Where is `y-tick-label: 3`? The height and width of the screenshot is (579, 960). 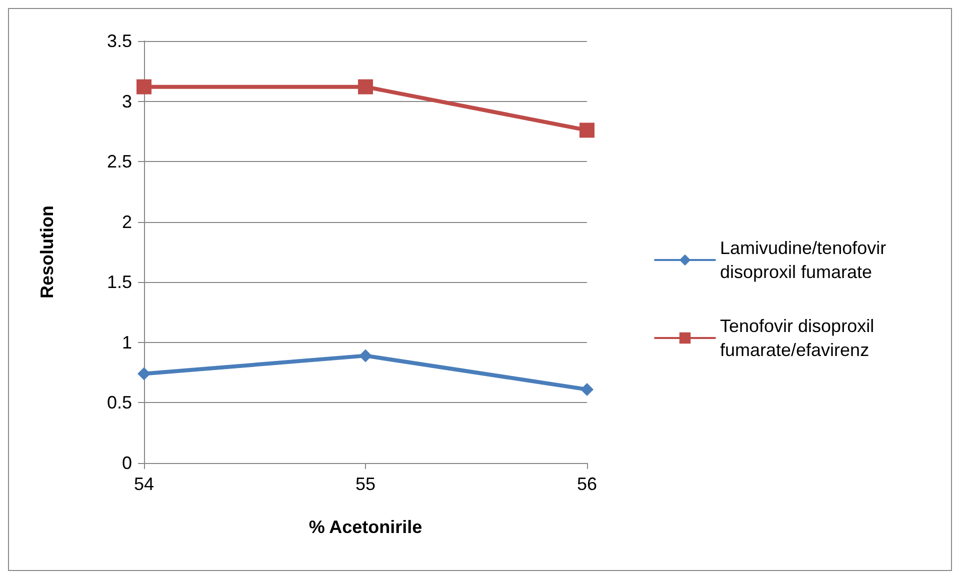 y-tick-label: 3 is located at coordinates (127, 101).